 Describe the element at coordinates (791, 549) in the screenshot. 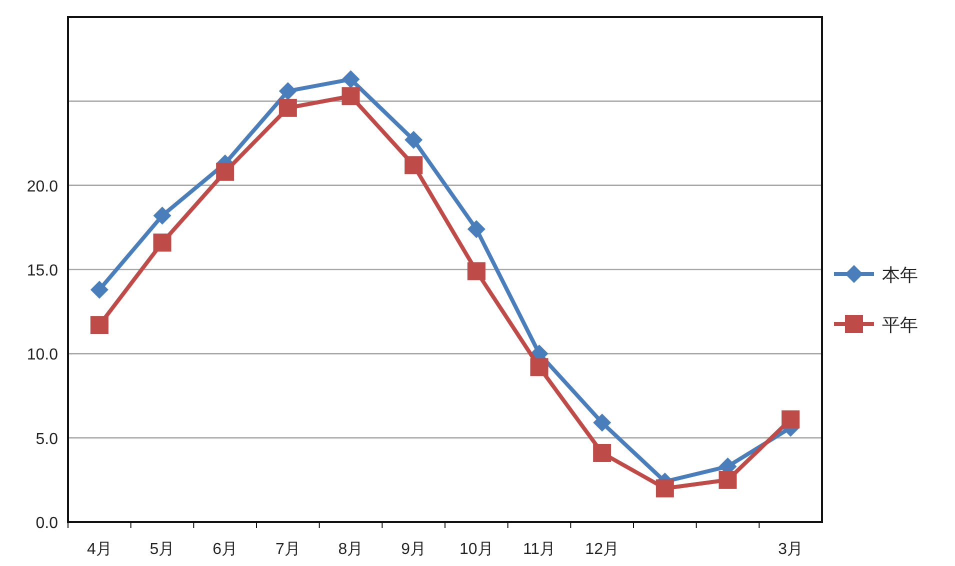

I see `x-tick-label: 3月` at that location.